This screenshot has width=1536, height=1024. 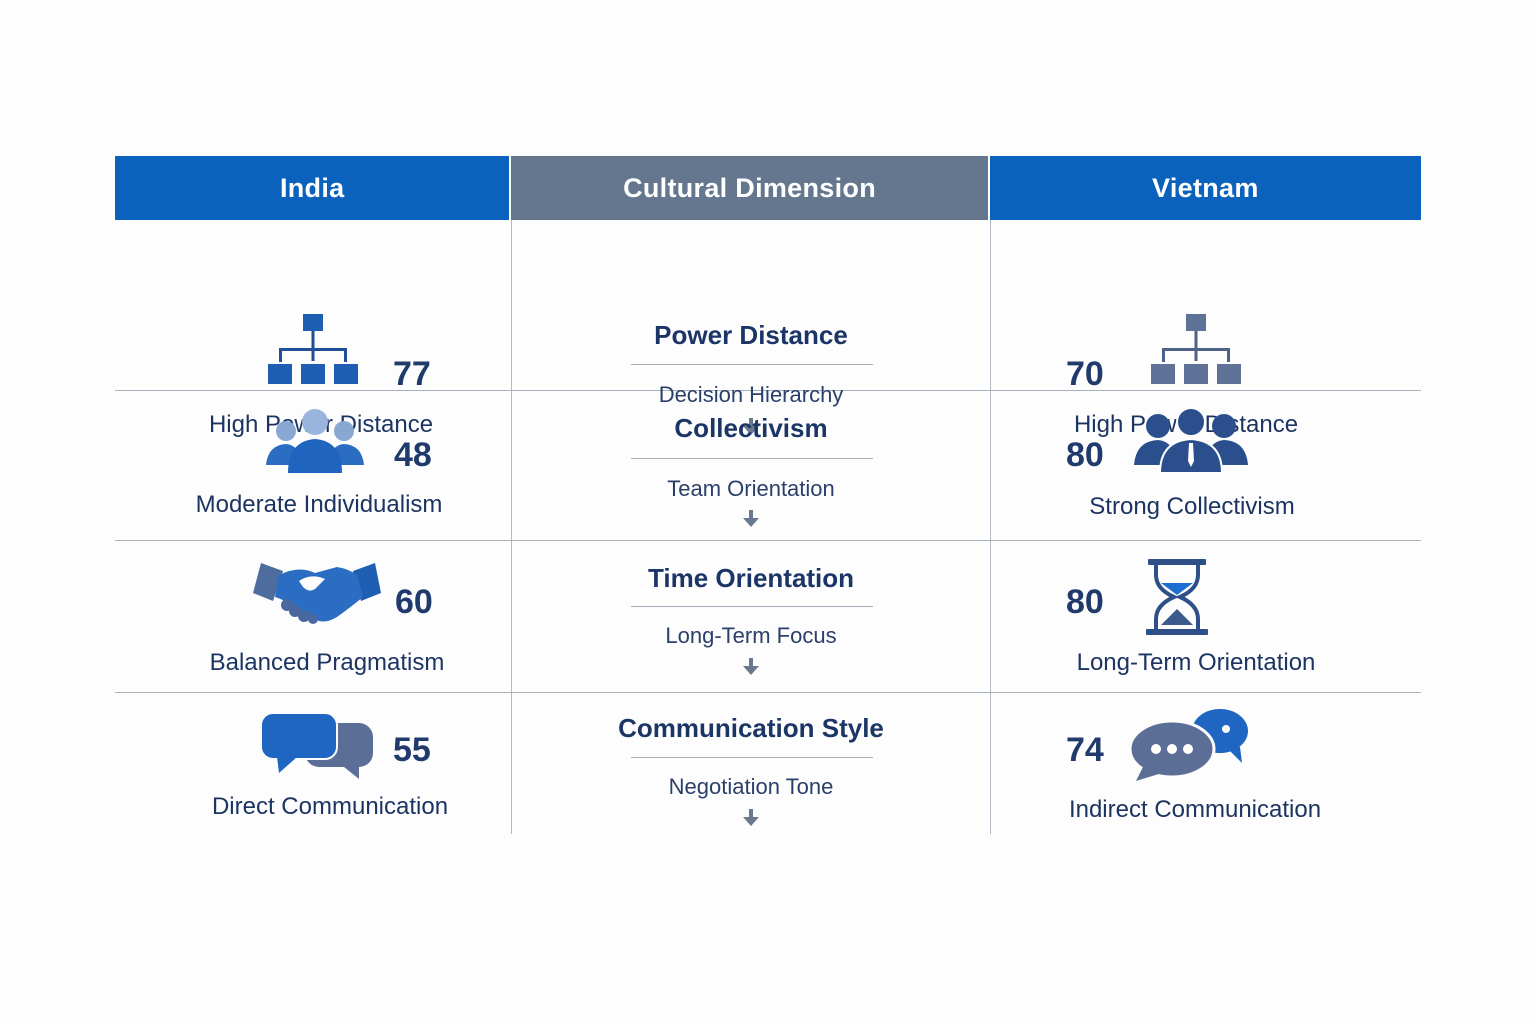 What do you see at coordinates (751, 763) in the screenshot?
I see `dimension-communication-style-cell: Communication Style Negotiation Tone` at bounding box center [751, 763].